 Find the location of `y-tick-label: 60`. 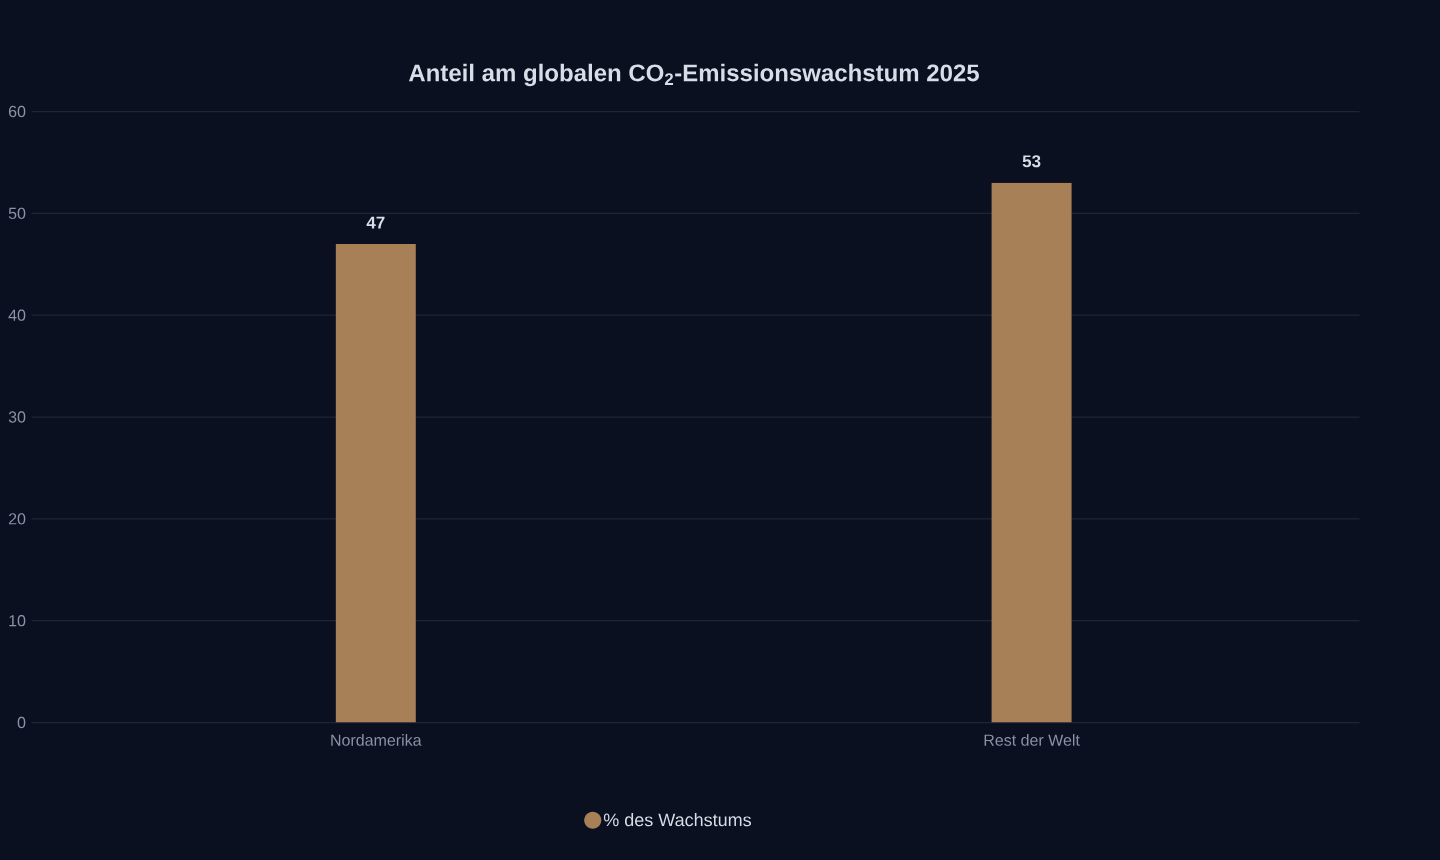

y-tick-label: 60 is located at coordinates (17, 111).